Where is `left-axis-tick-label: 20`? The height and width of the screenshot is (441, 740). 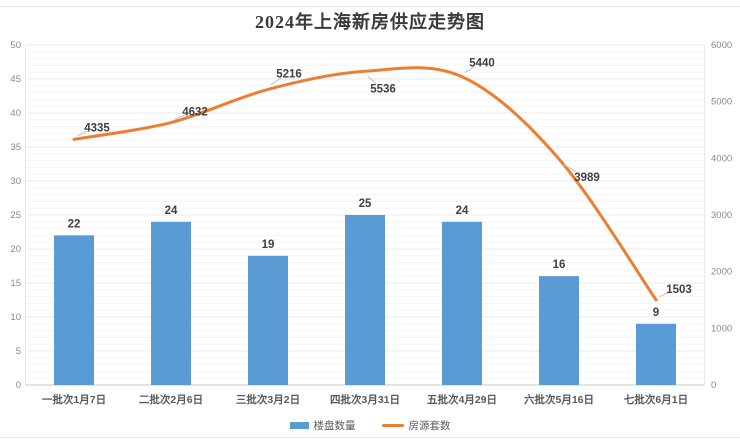 left-axis-tick-label: 20 is located at coordinates (15, 249).